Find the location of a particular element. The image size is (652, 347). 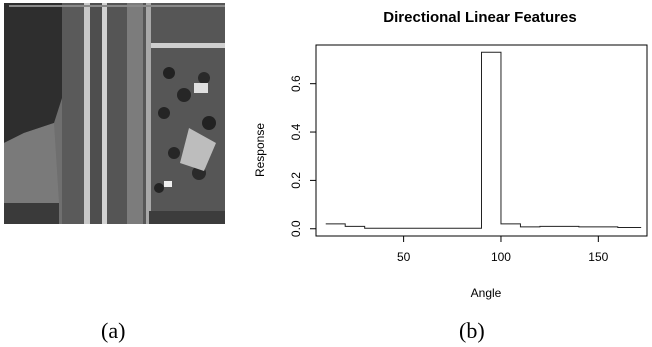

x-tick-label: 50 is located at coordinates (404, 257).